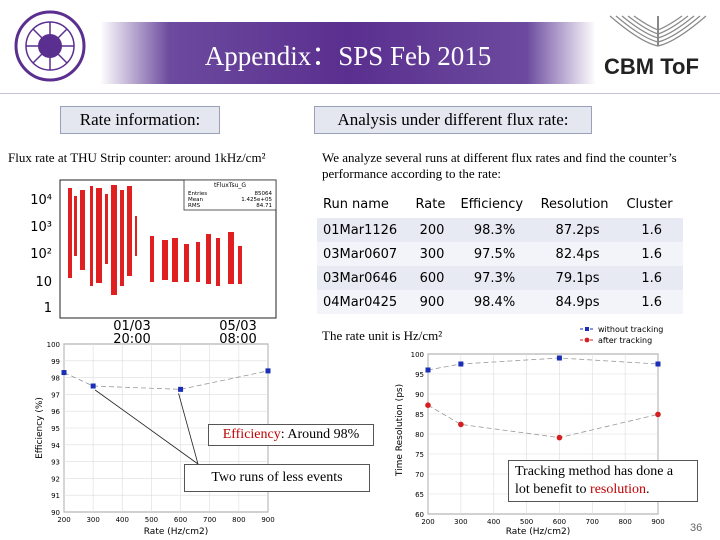 The image size is (720, 540). I want to click on flux-stat-label: RMS, so click(194, 206).